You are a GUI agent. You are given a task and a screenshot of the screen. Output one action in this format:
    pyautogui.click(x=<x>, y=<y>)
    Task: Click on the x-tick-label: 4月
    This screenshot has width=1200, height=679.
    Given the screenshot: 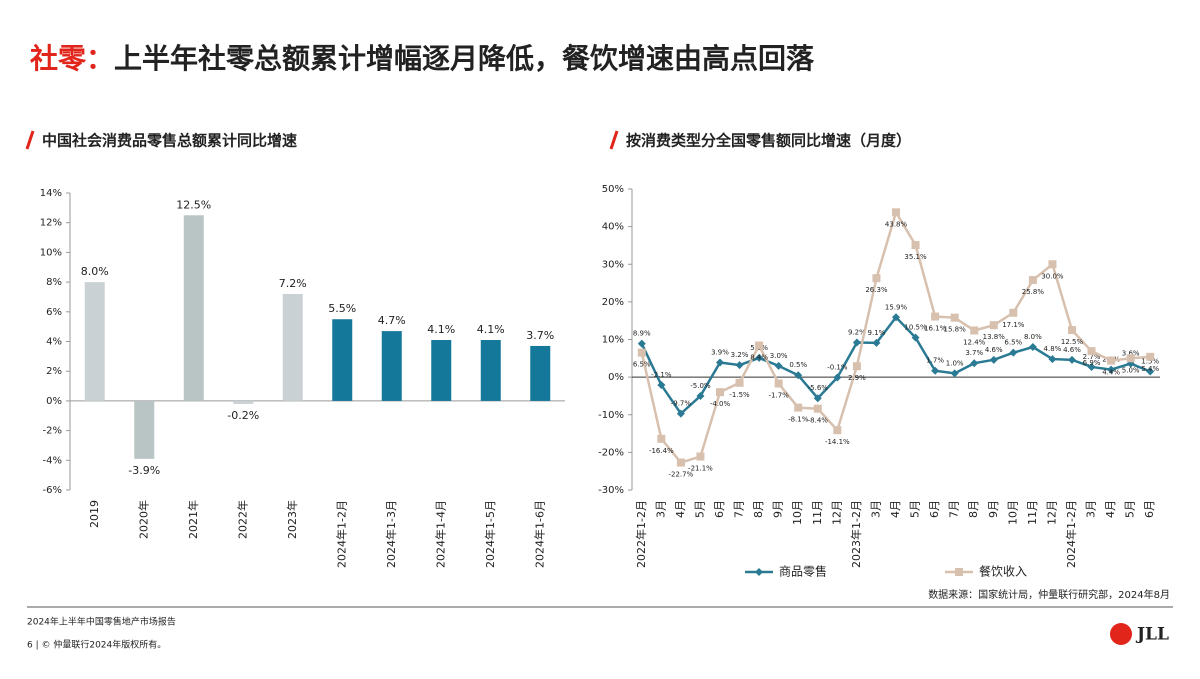 What is the action you would take?
    pyautogui.click(x=895, y=509)
    